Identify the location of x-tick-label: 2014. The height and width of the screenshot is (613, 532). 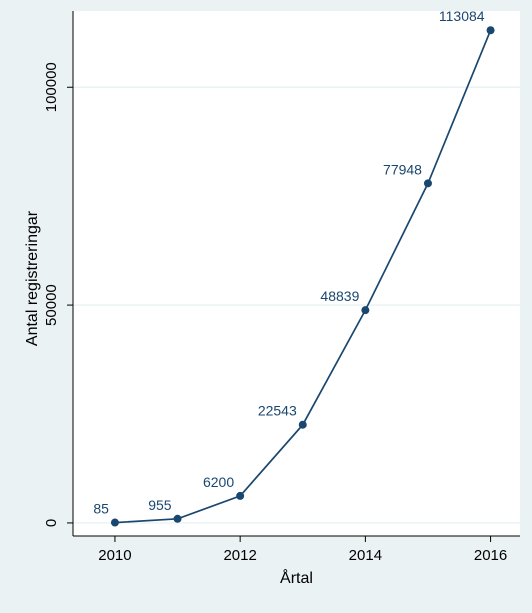
(365, 555).